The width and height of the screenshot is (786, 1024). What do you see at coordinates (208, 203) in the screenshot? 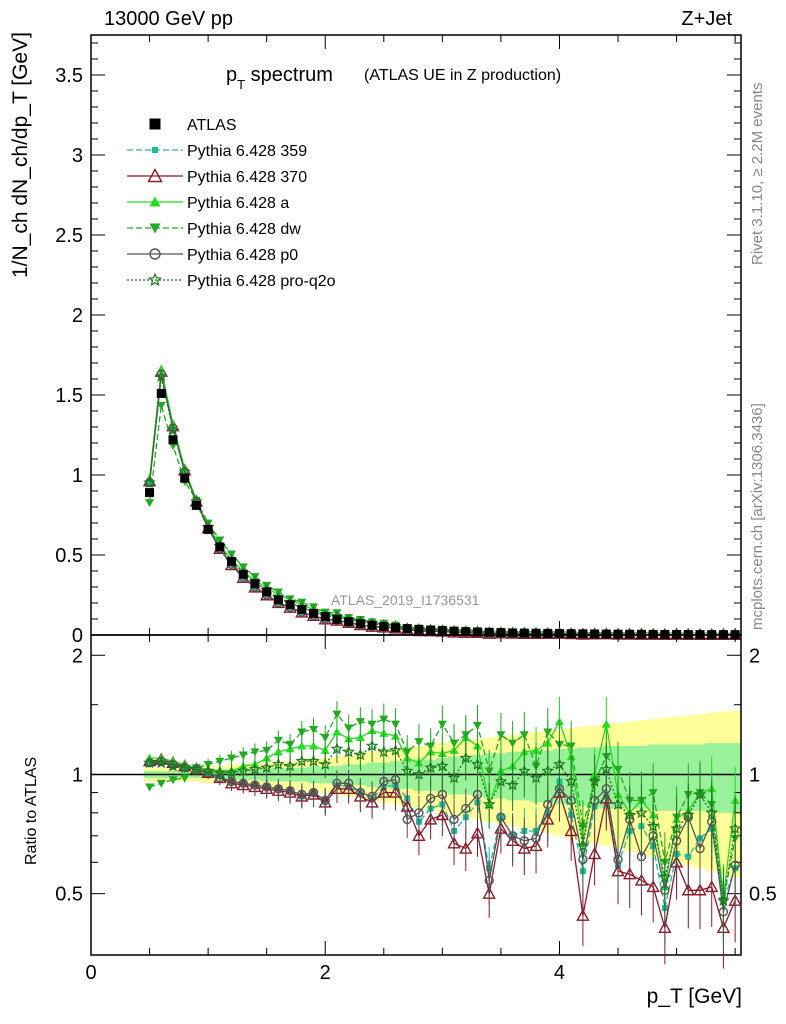
I see `legend-entry: Pythia 6.428 a` at bounding box center [208, 203].